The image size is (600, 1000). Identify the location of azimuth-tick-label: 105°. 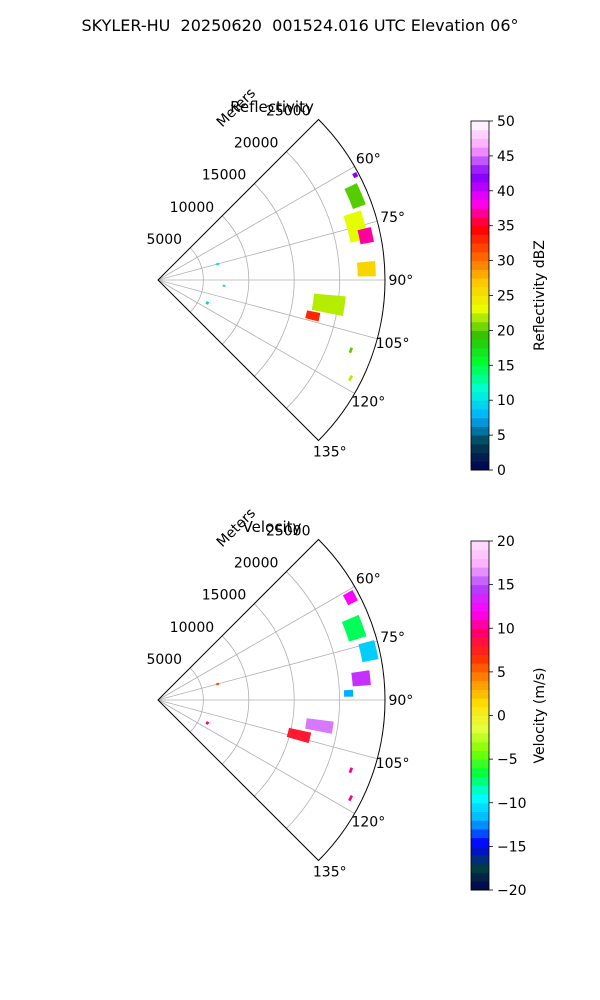
(393, 764).